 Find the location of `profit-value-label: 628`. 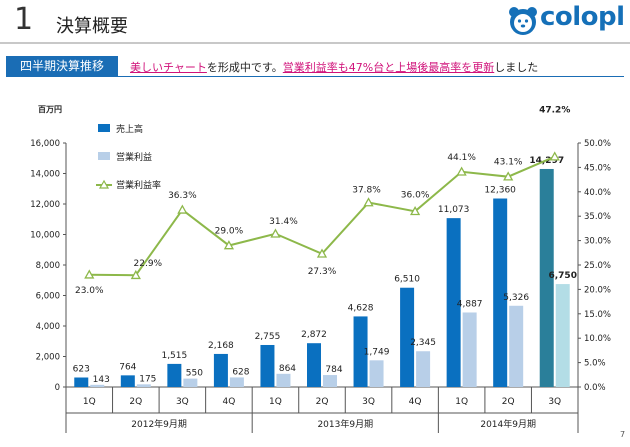

profit-value-label: 628 is located at coordinates (240, 372).